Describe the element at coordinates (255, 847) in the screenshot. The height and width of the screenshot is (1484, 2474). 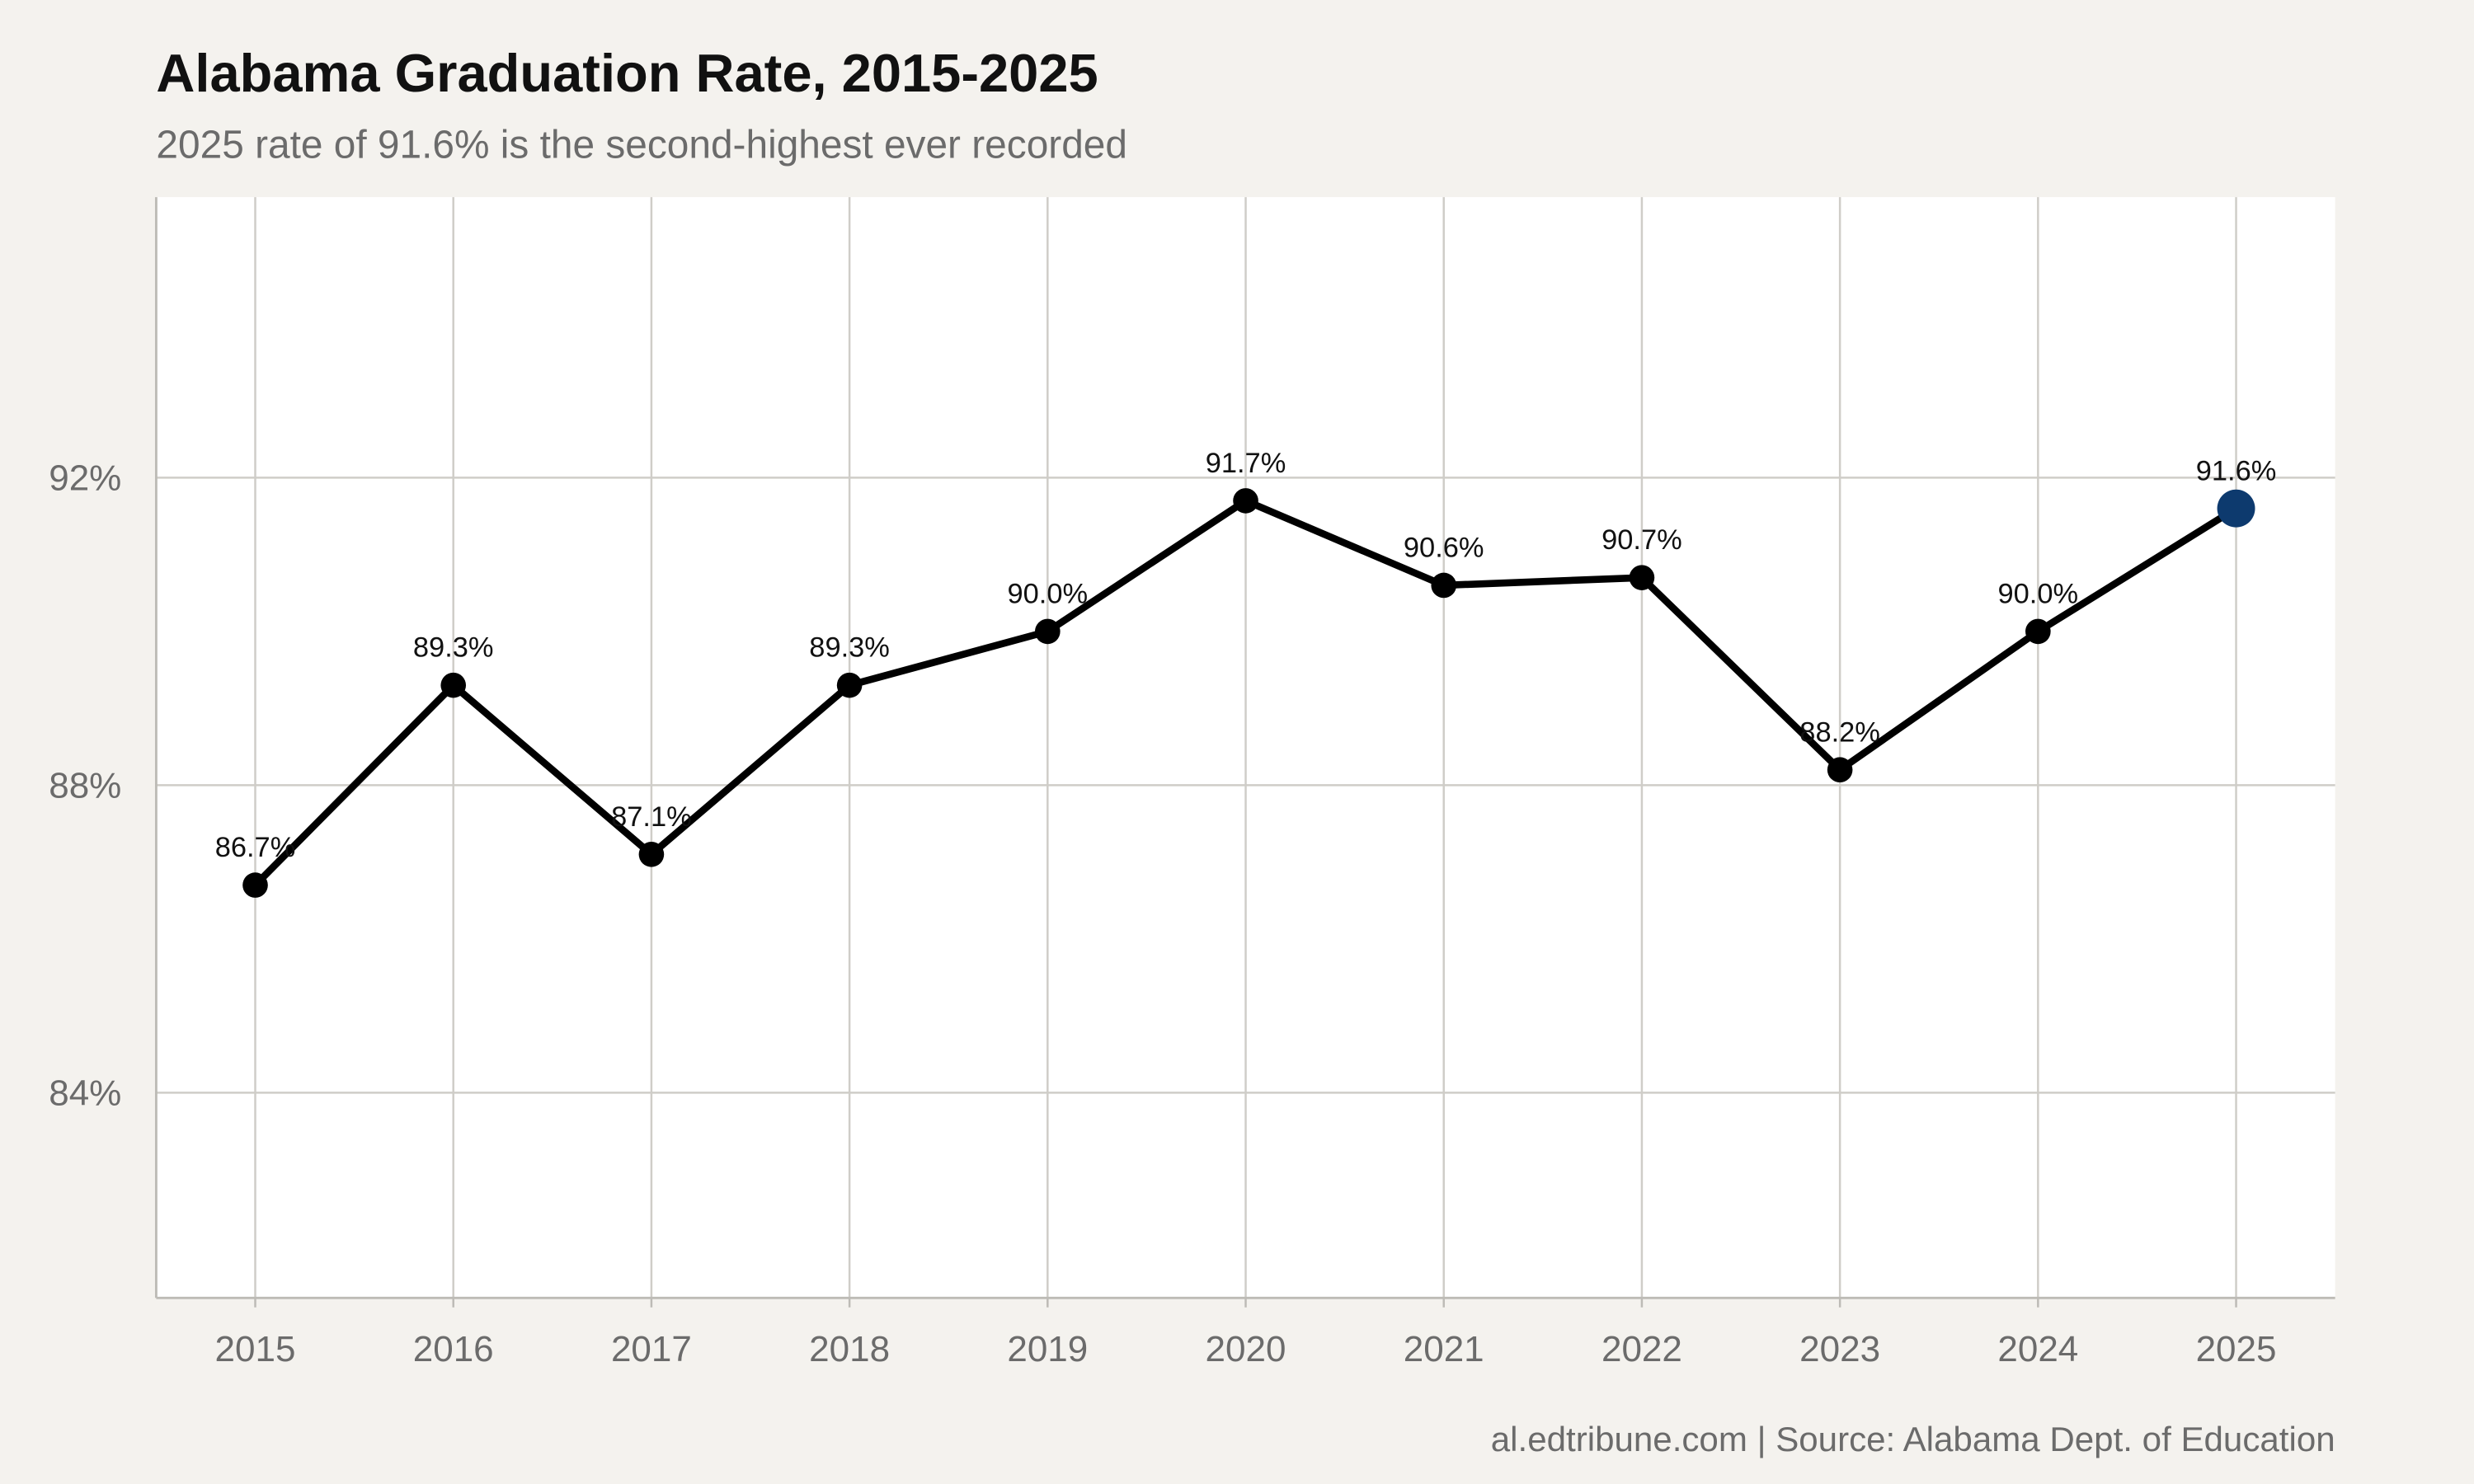
I see `value-label: 86.7%` at that location.